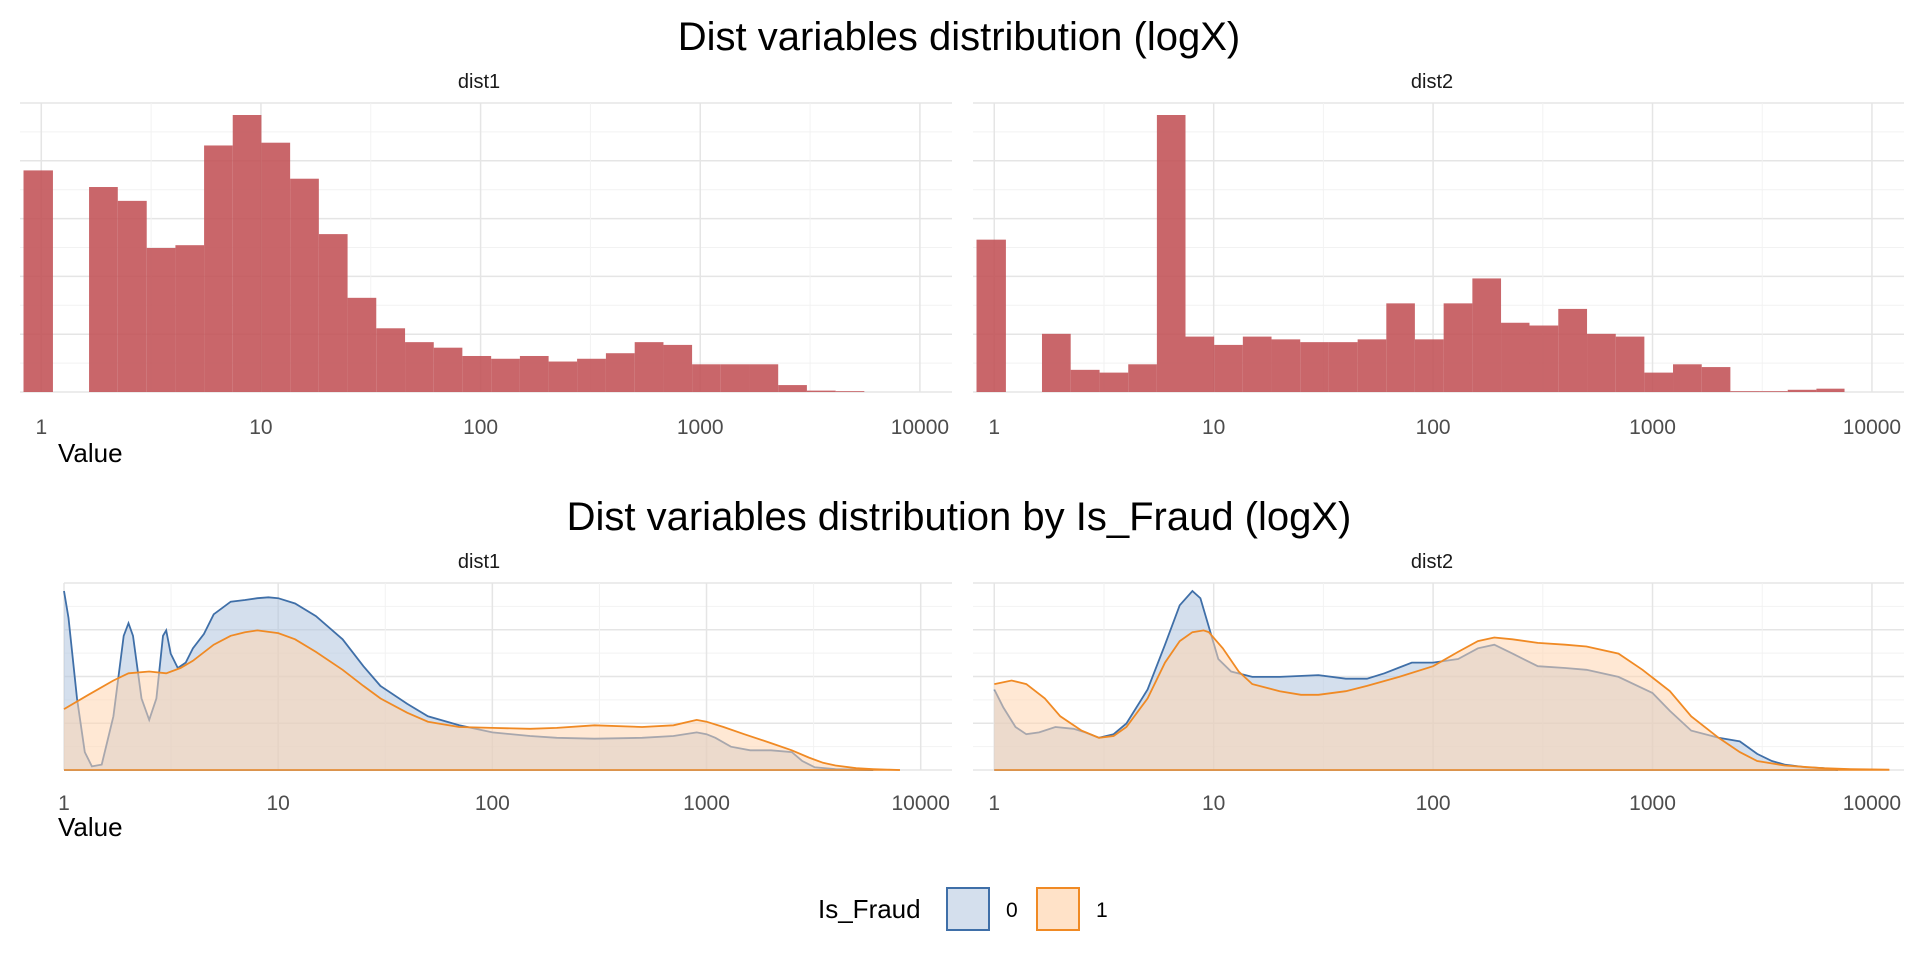 The height and width of the screenshot is (960, 1920). Describe the element at coordinates (1432, 562) in the screenshot. I see `bottom-right-panel-strip: dist2` at that location.